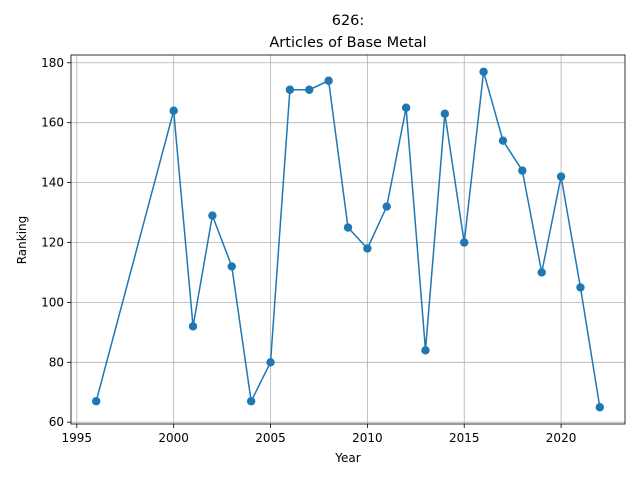  What do you see at coordinates (56, 362) in the screenshot?
I see `y-tick-label: 80` at bounding box center [56, 362].